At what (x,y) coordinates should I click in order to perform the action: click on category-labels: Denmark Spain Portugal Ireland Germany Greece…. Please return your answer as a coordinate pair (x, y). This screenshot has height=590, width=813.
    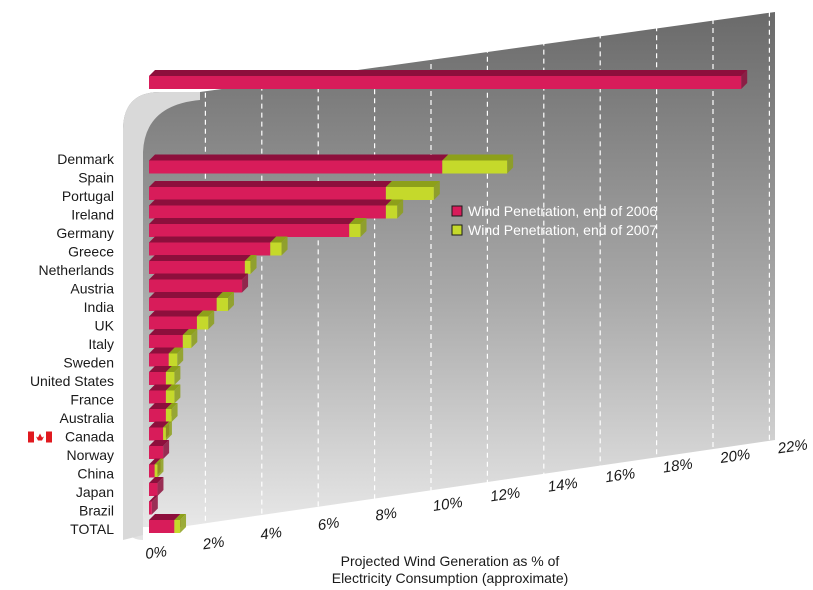
    Looking at the image, I should click on (72, 344).